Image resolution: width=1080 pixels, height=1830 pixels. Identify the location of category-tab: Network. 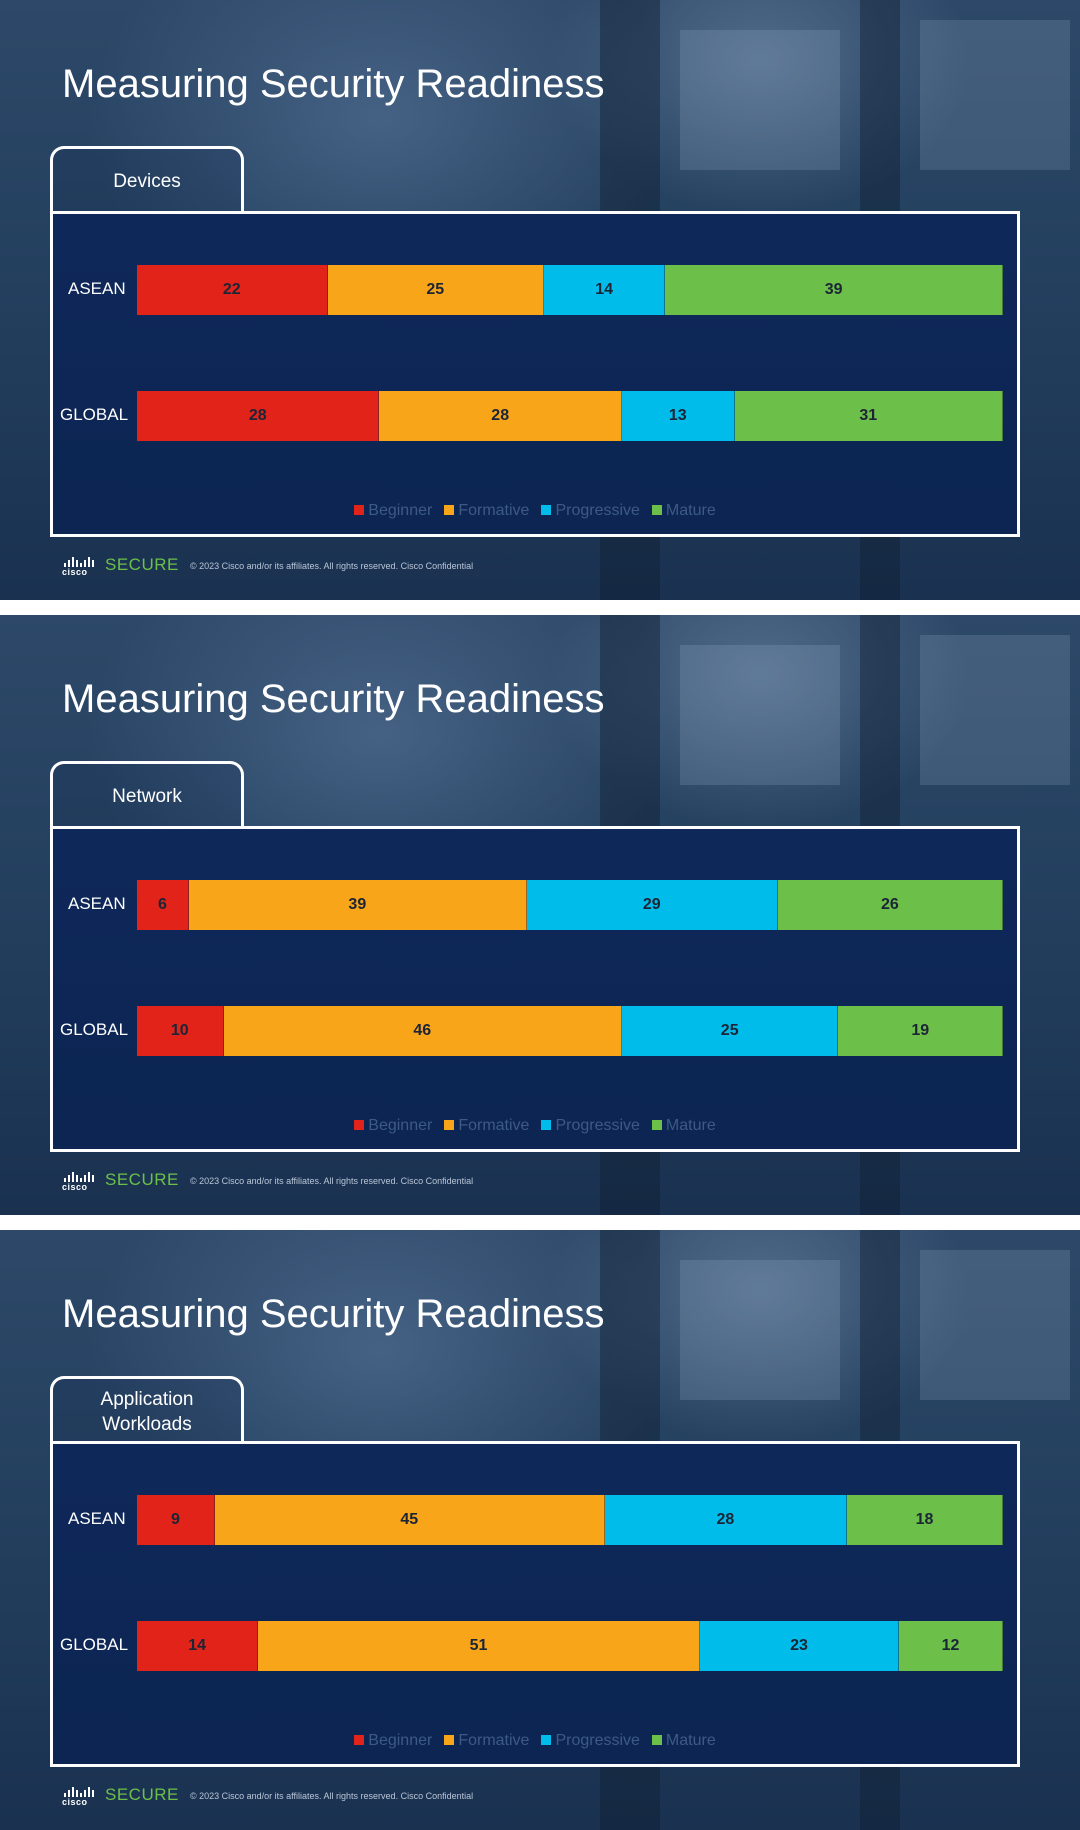
(147, 795).